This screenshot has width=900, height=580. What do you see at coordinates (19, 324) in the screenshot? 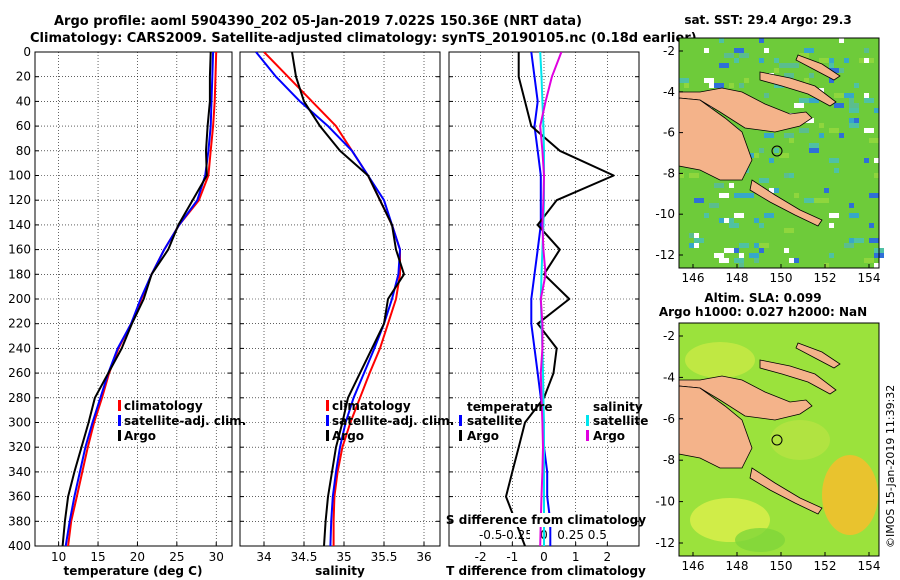
I see `depth-tick-label: 220` at bounding box center [19, 324].